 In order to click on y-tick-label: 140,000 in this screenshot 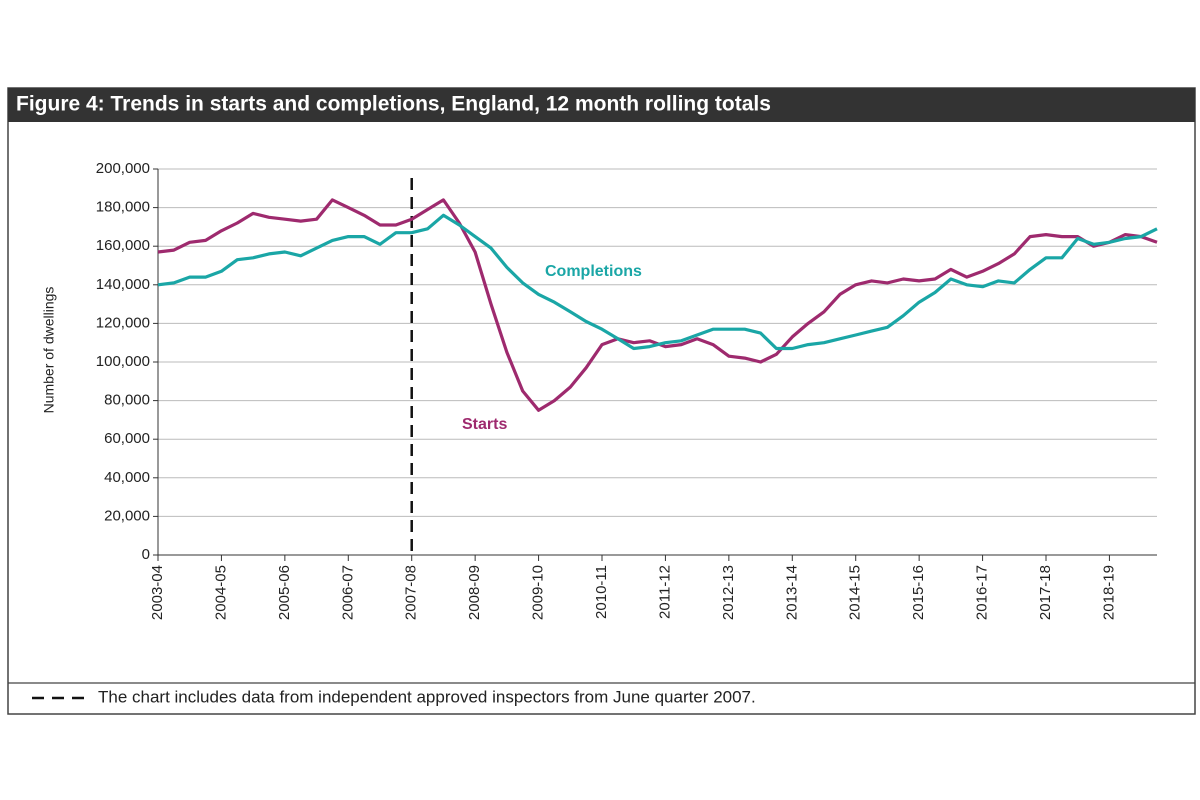, I will do `click(123, 284)`.